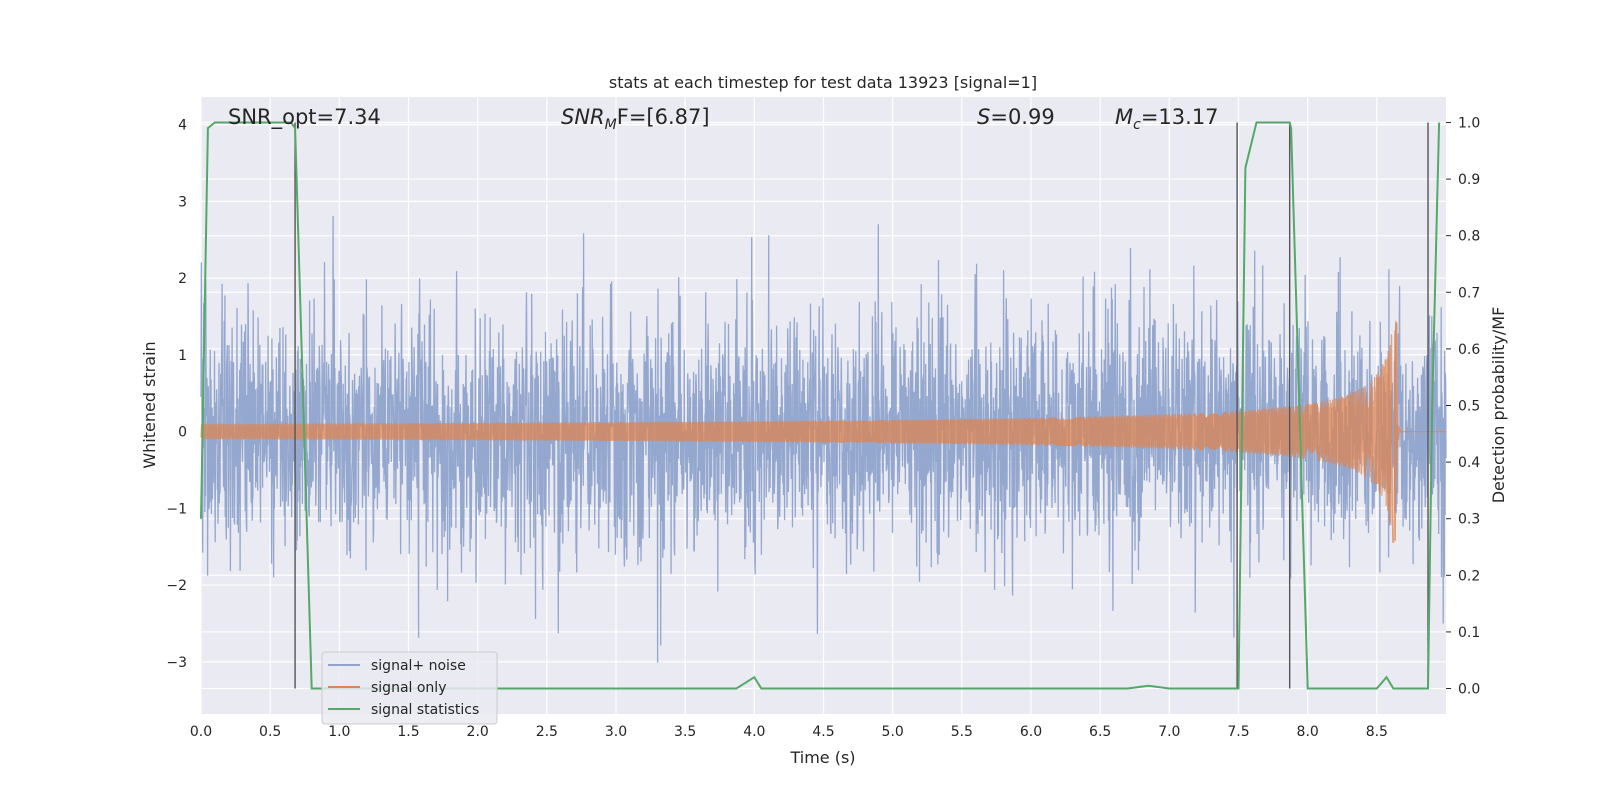  I want to click on y2-axis-label: Detection probability/MF, so click(1498, 405).